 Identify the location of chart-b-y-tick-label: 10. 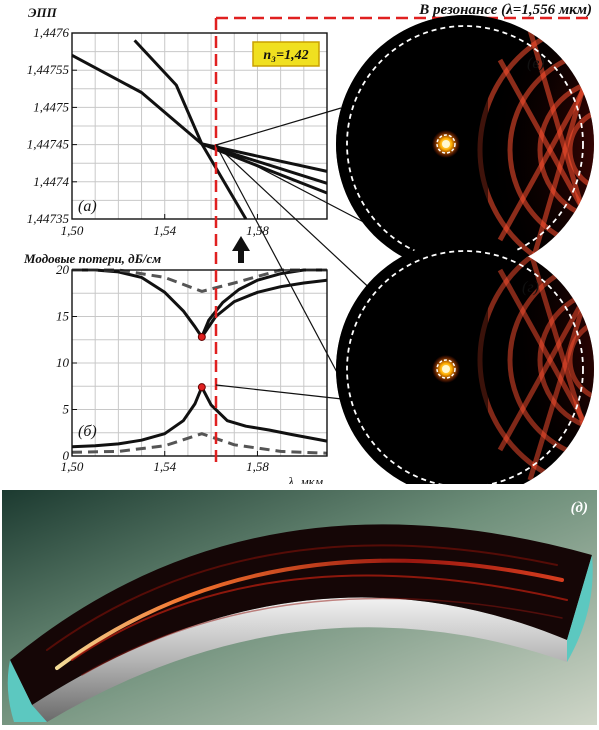
(63, 362).